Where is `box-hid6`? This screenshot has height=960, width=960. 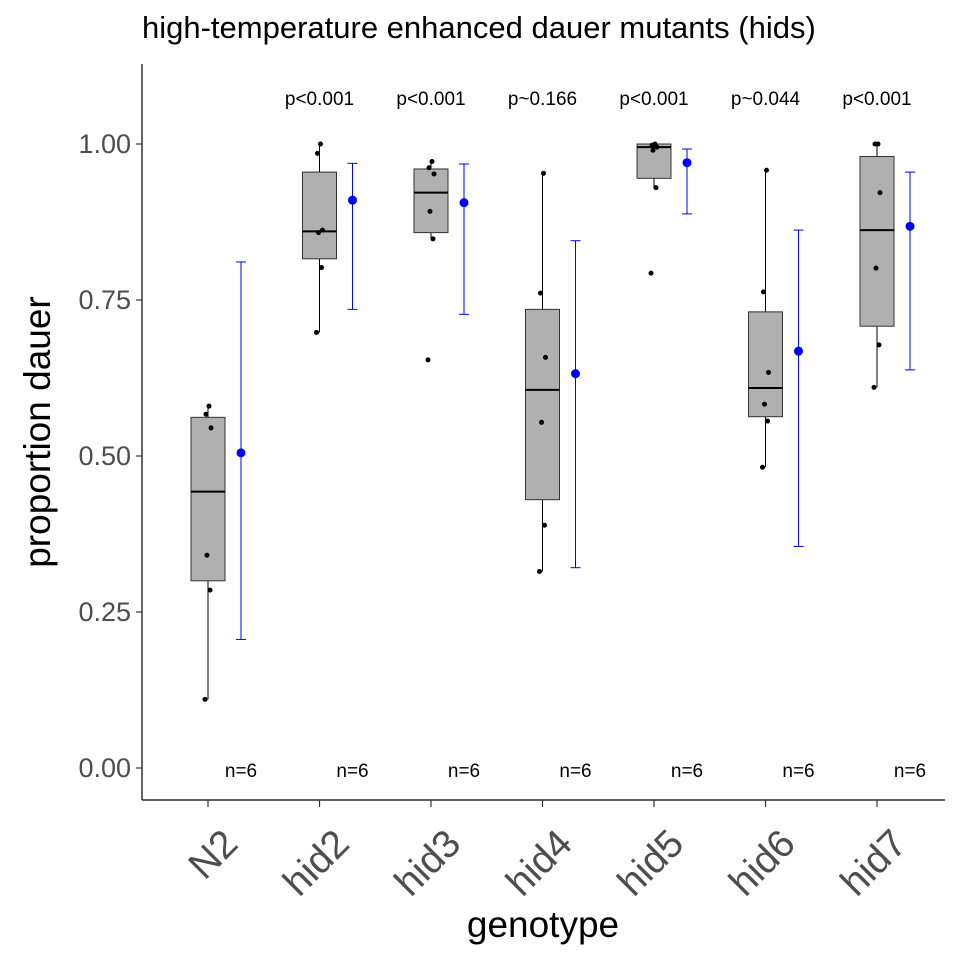
box-hid6 is located at coordinates (765, 319).